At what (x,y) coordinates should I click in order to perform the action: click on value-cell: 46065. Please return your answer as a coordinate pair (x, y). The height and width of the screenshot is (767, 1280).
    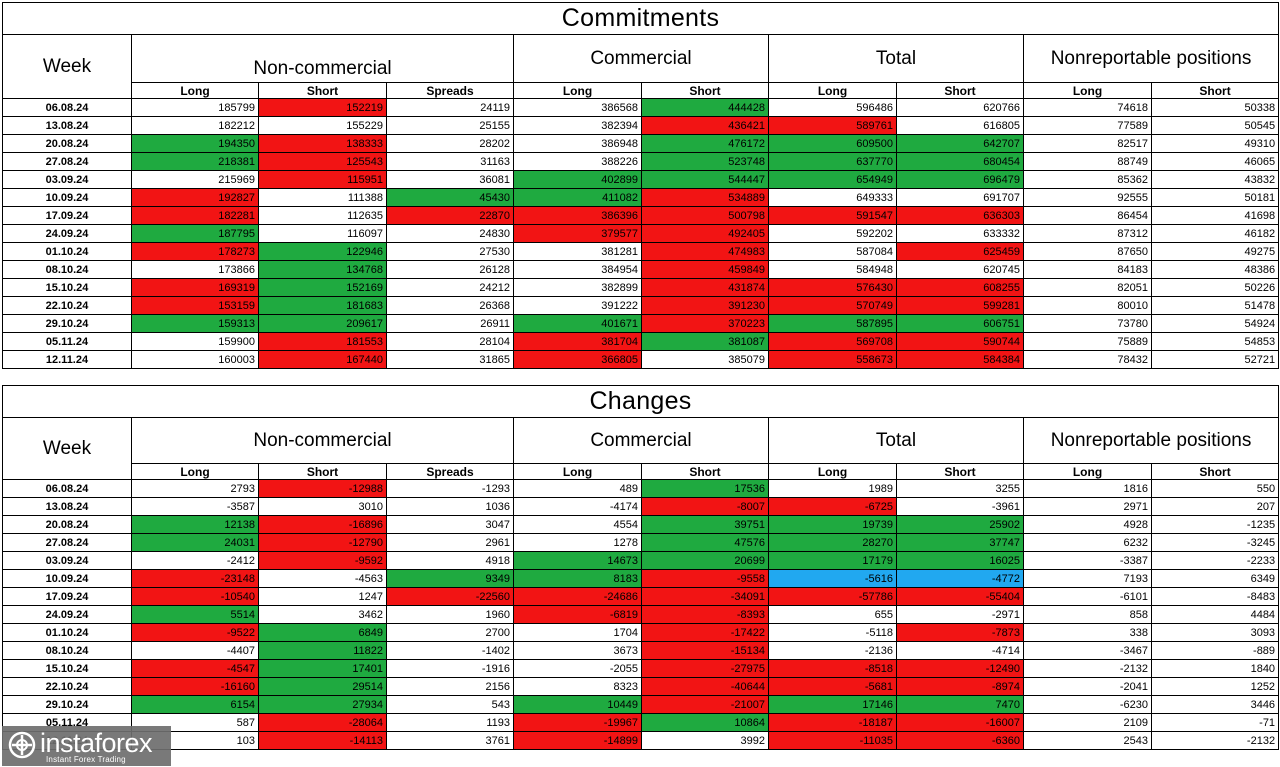
    Looking at the image, I should click on (1215, 161).